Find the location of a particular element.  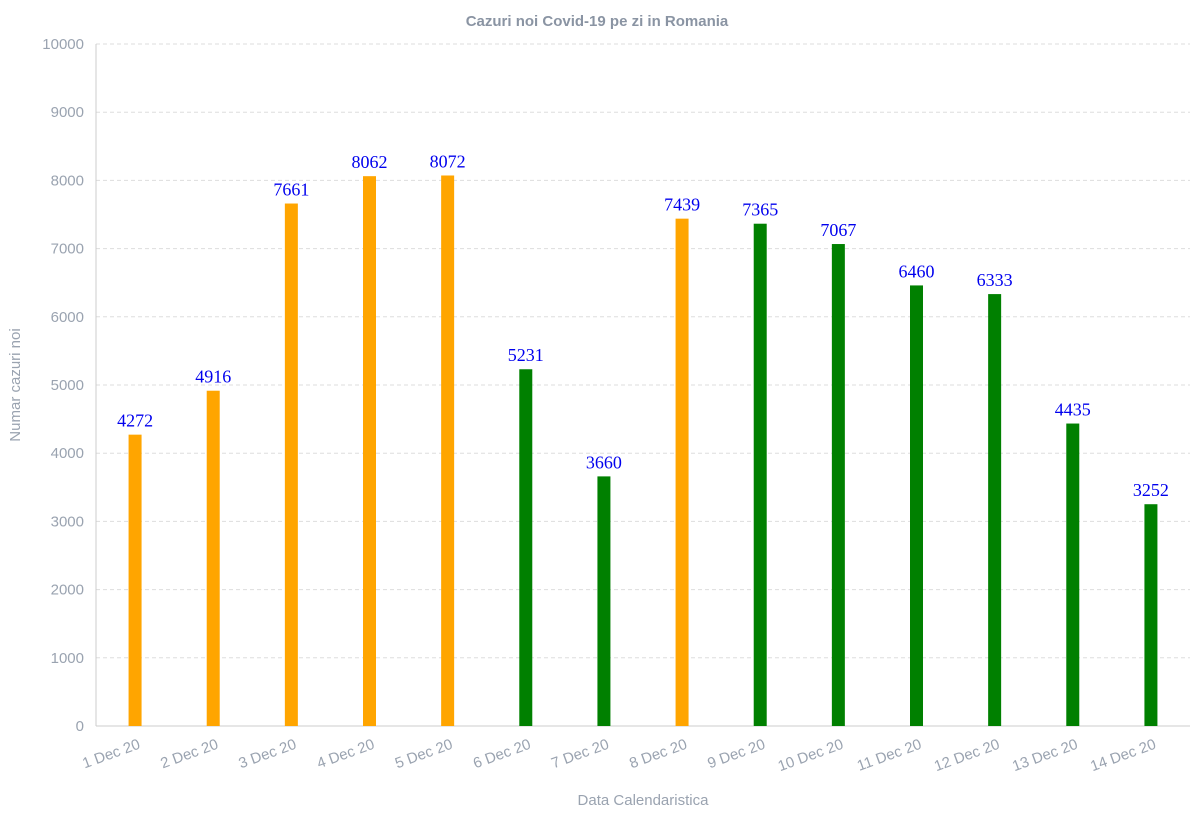

data-label: 3252 is located at coordinates (1151, 490).